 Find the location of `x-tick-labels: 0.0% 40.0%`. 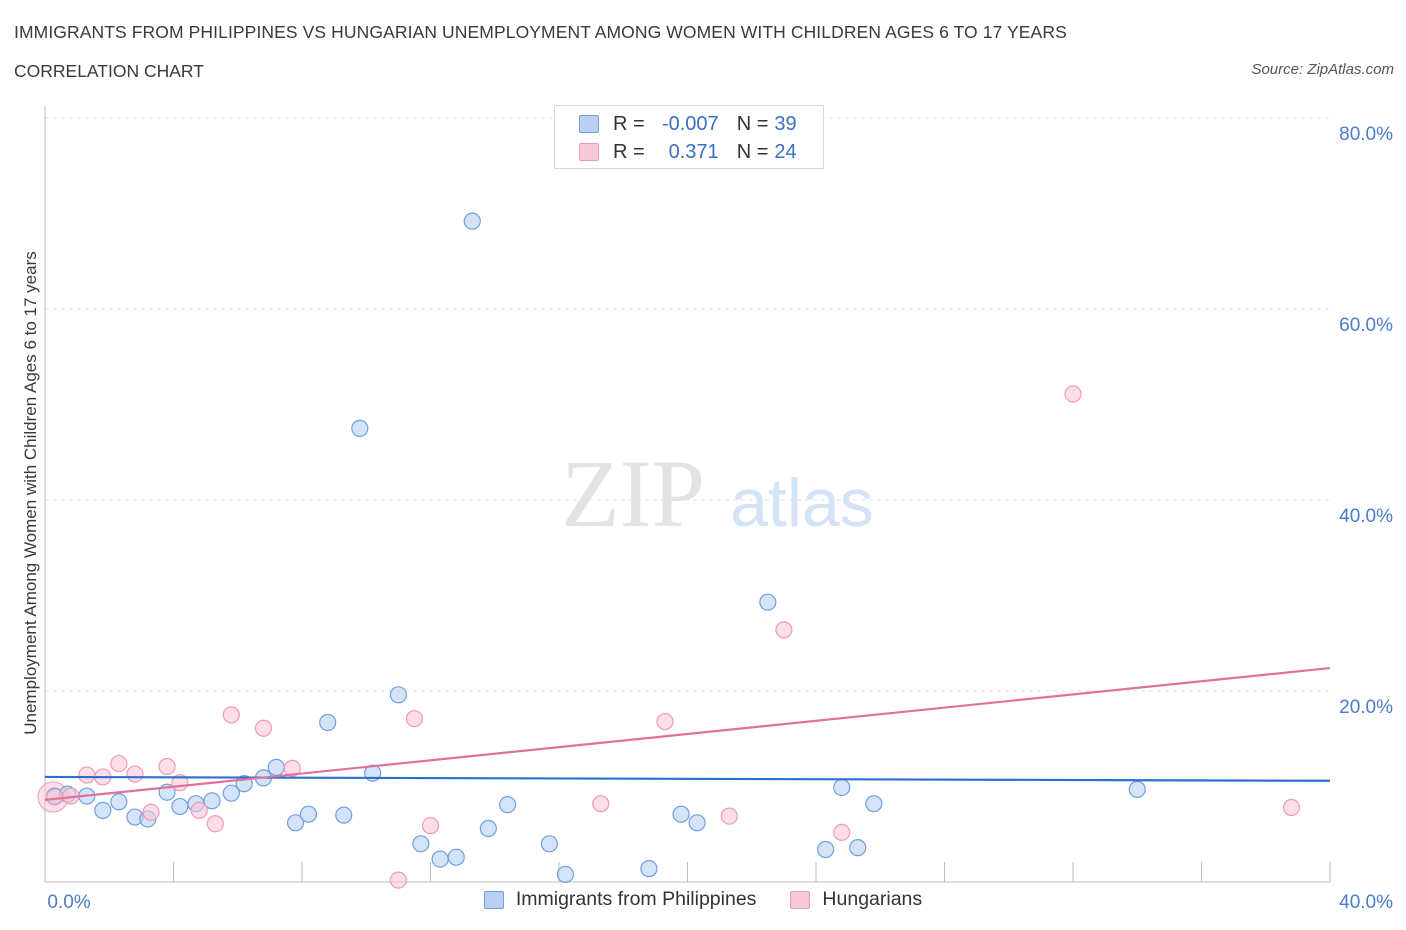

x-tick-labels: 0.0% 40.0% is located at coordinates (720, 902).